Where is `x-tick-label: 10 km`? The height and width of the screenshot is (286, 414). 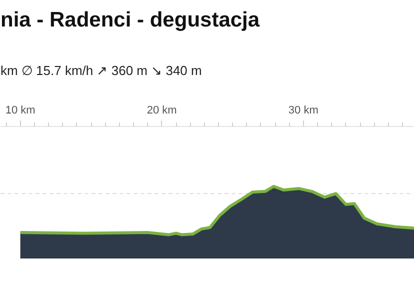
x-tick-label: 10 km is located at coordinates (20, 110).